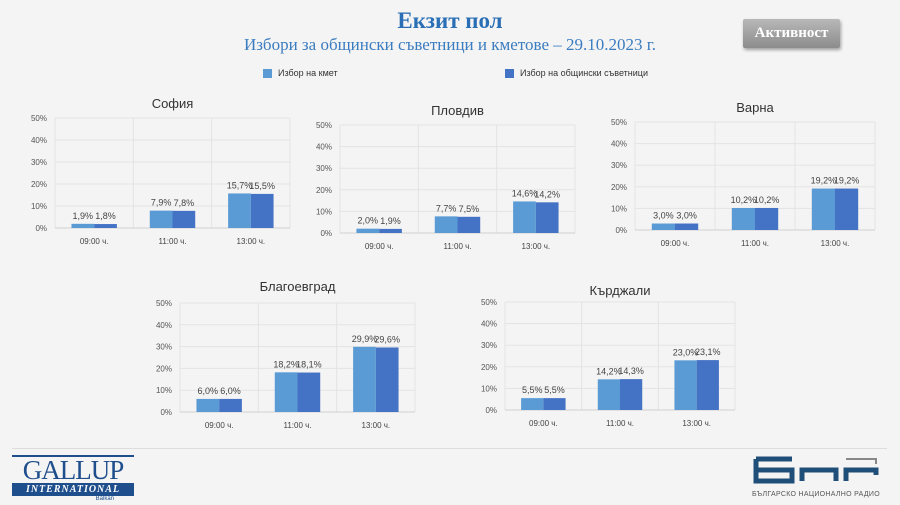 The width and height of the screenshot is (900, 505). Describe the element at coordinates (446, 208) in the screenshot. I see `data-label: 7,7%` at that location.